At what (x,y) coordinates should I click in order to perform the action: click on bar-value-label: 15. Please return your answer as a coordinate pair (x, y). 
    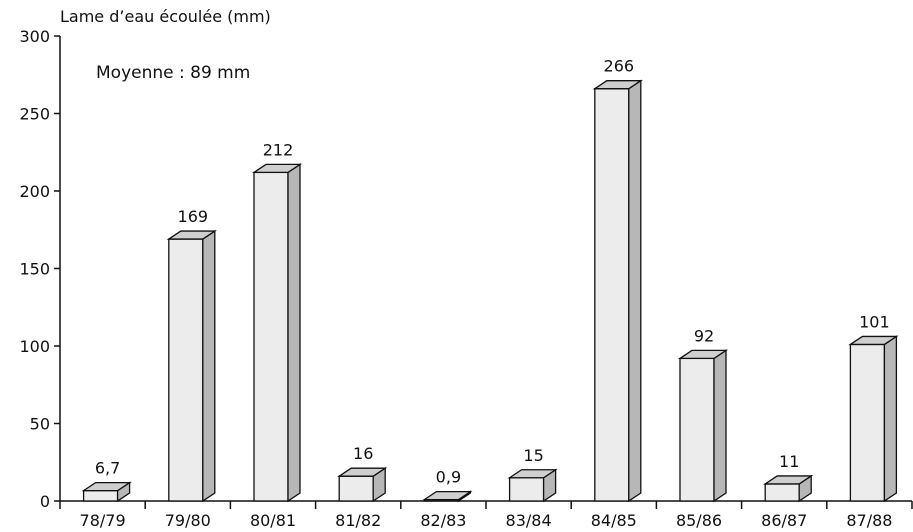
    Looking at the image, I should click on (533, 455).